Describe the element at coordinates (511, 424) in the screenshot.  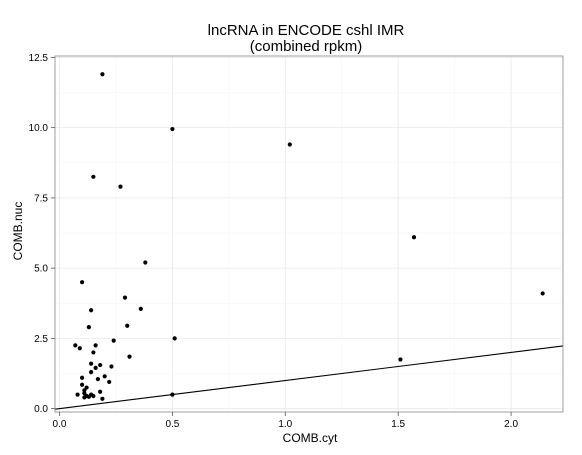
I see `x-tick-label: 2.0` at that location.